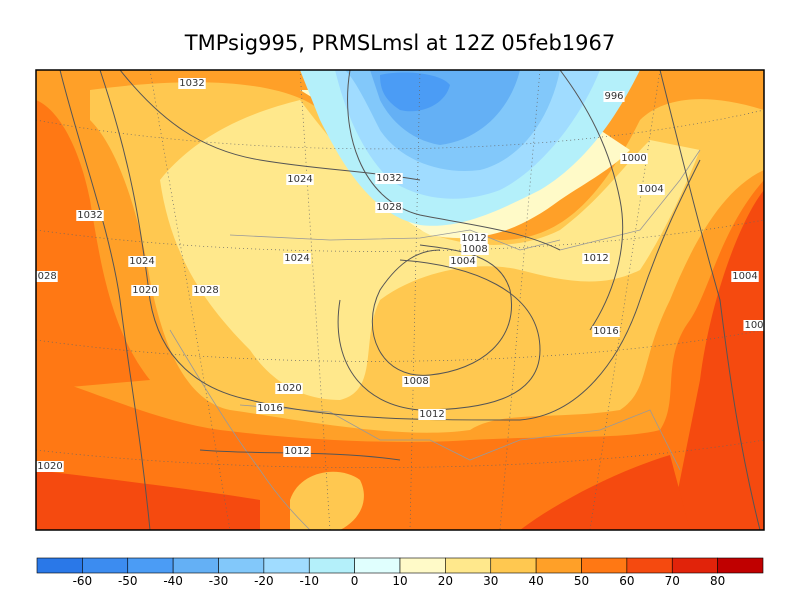 The height and width of the screenshot is (600, 800). What do you see at coordinates (626, 581) in the screenshot?
I see `colorbar-tick-label: 60` at bounding box center [626, 581].